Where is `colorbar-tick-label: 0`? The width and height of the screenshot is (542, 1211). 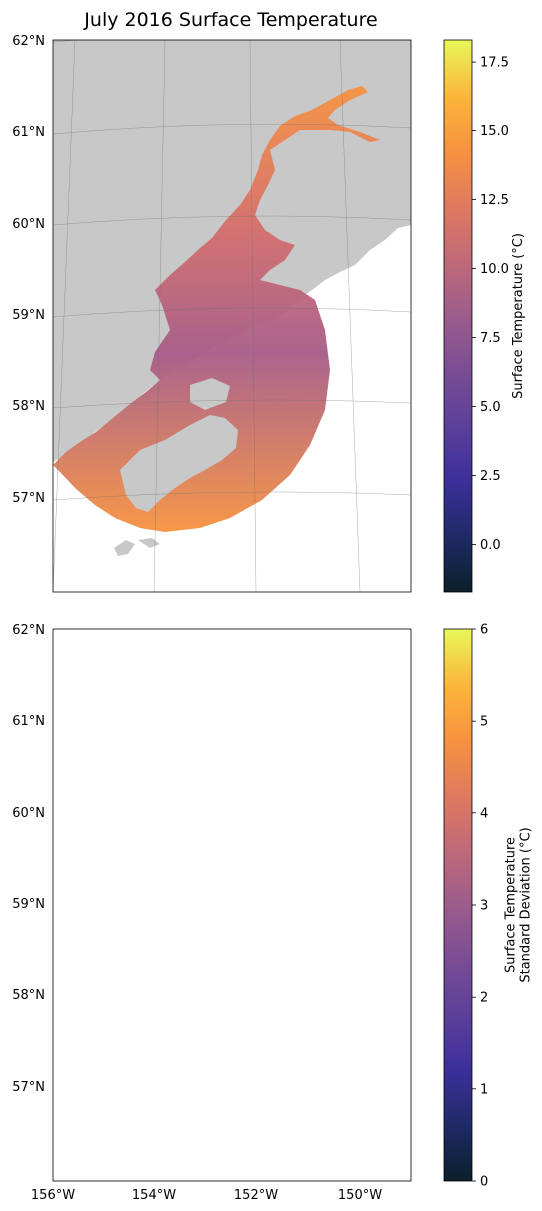 colorbar-tick-label: 0 is located at coordinates (484, 1182).